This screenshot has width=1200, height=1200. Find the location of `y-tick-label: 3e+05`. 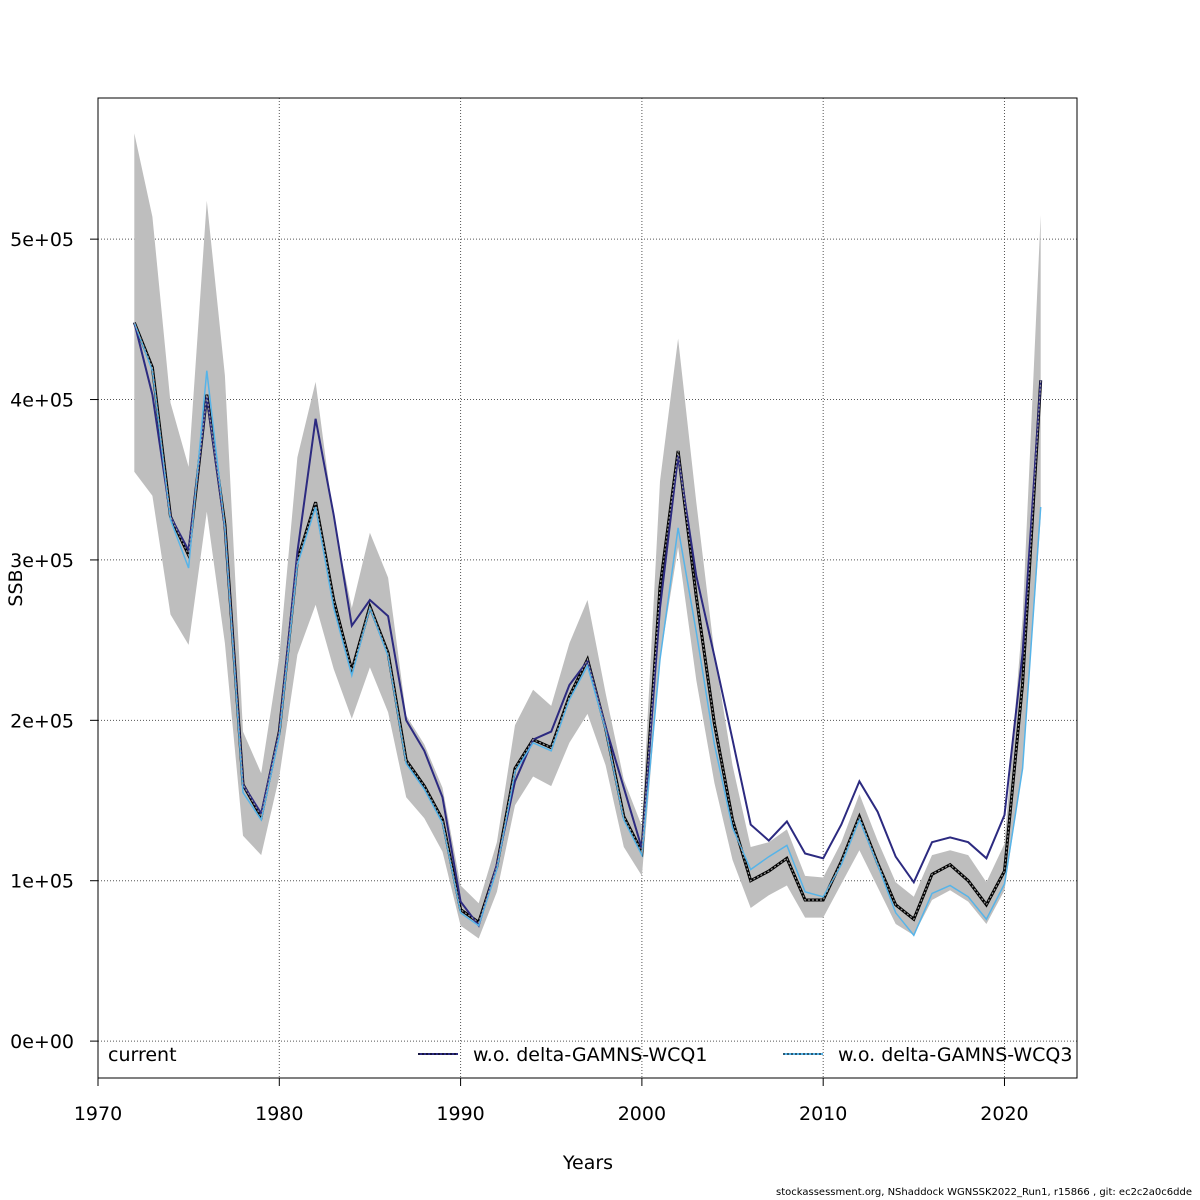

y-tick-label: 3e+05 is located at coordinates (42, 561).